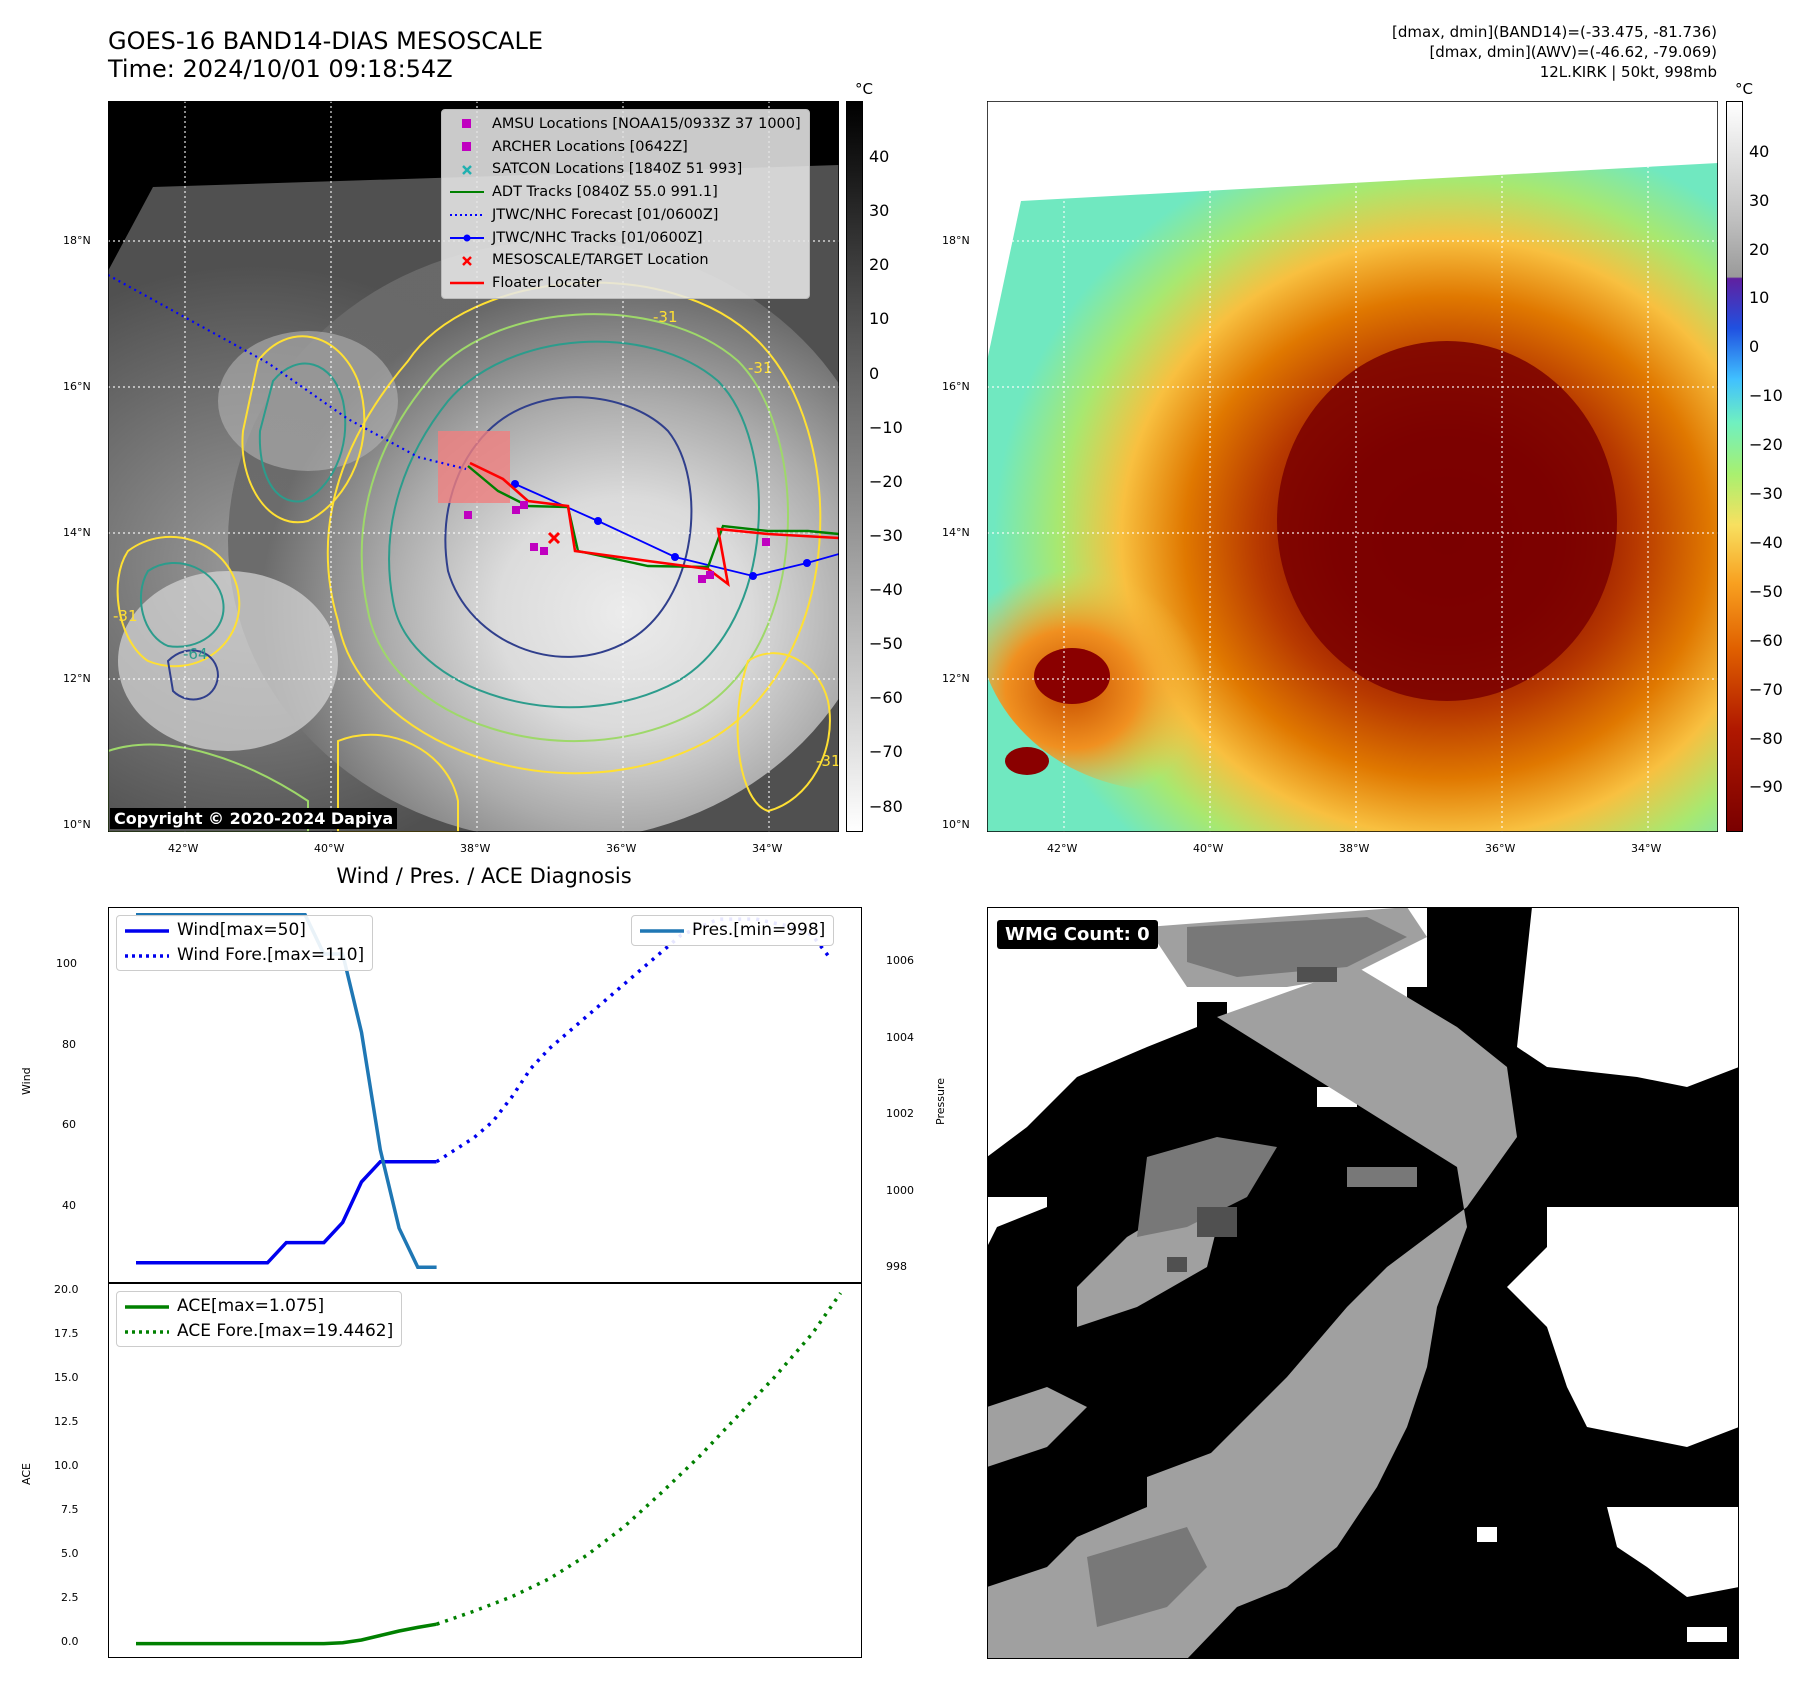 The image size is (1801, 1690). I want to click on ace-chart, so click(485, 1470).